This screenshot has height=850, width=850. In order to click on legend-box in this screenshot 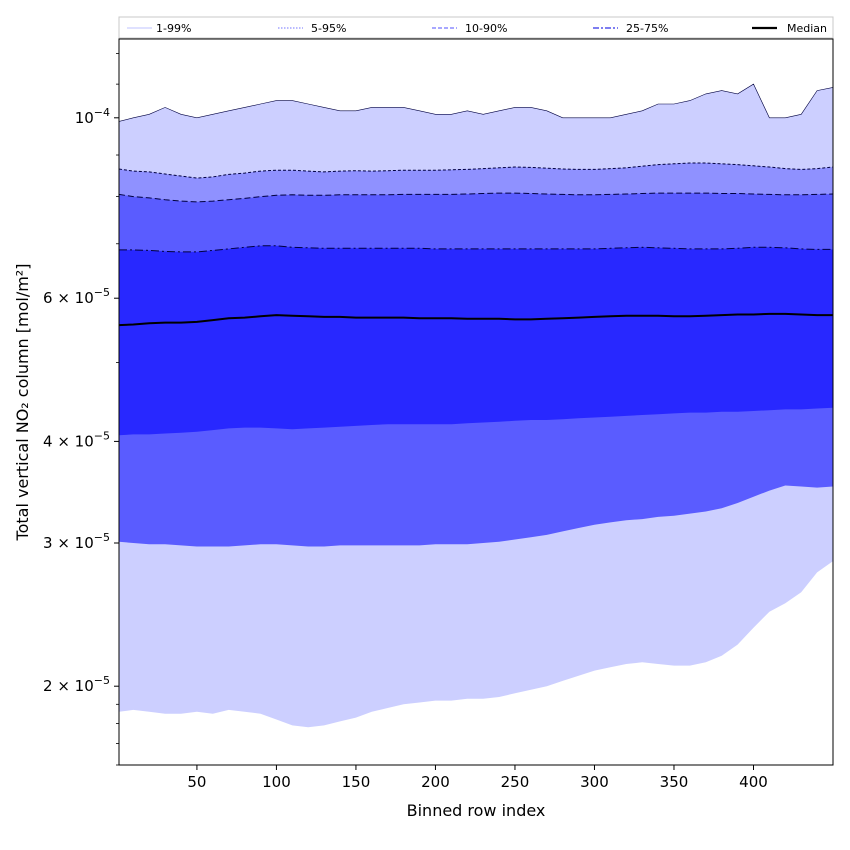, I will do `click(476, 27)`.